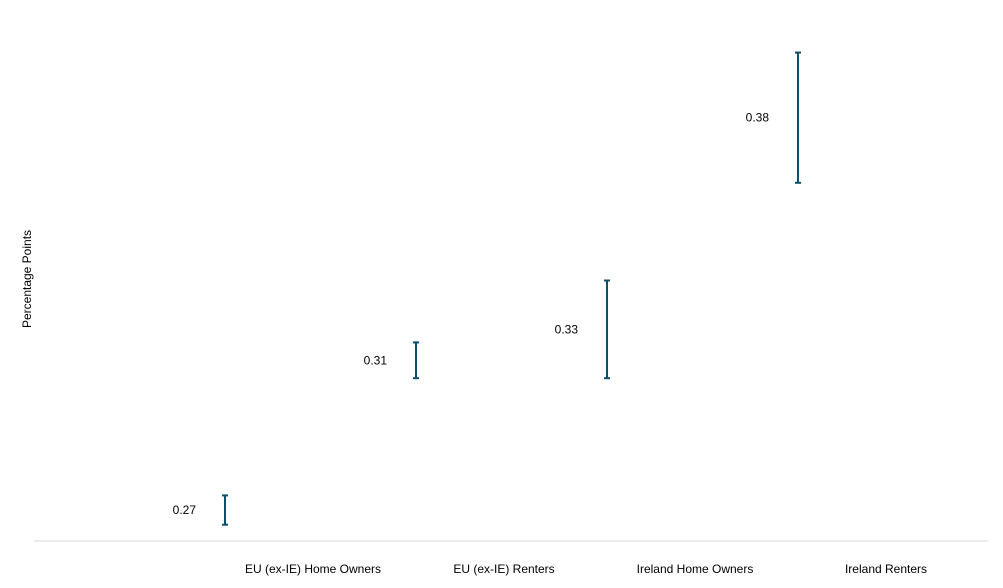 The image size is (1003, 588). What do you see at coordinates (886, 569) in the screenshot?
I see `x-tick-label: Ireland Renters` at bounding box center [886, 569].